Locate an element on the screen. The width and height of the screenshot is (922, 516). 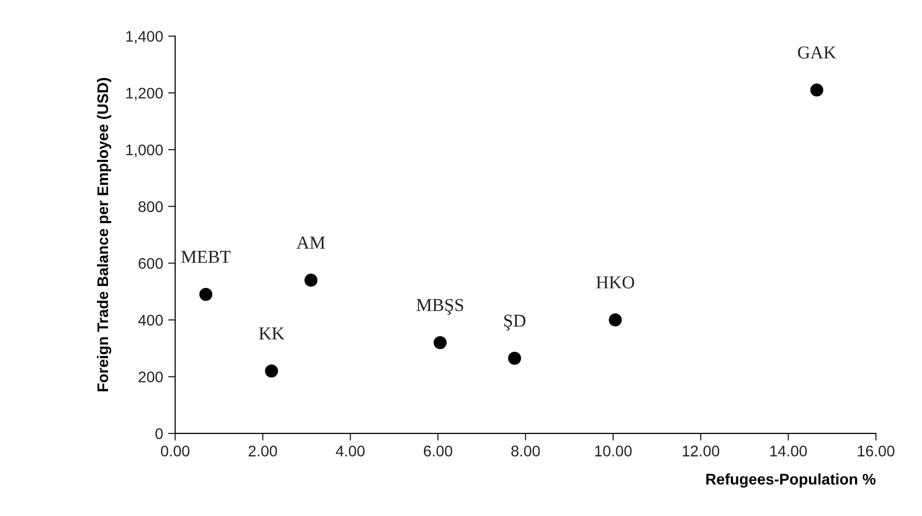
x-tick-label: 4.00 is located at coordinates (350, 451).